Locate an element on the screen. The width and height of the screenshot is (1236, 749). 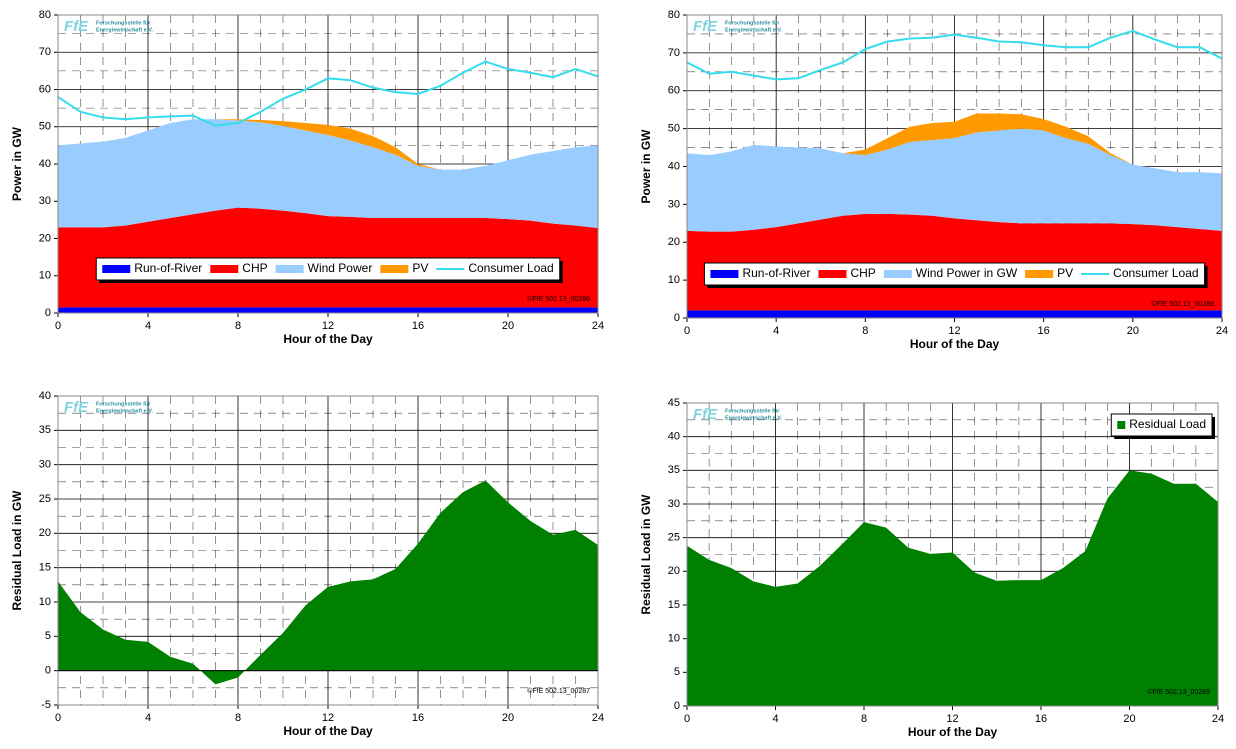
y-tick-label: 25 is located at coordinates (45, 499).